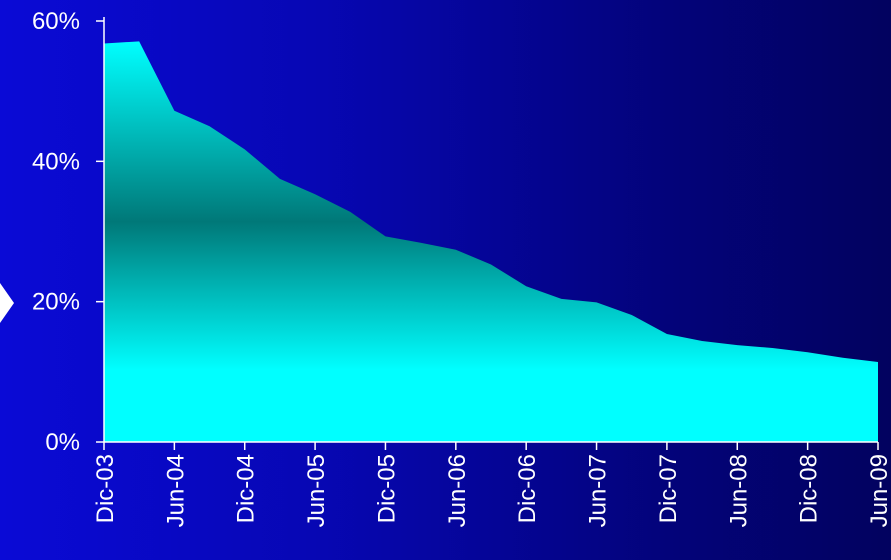  I want to click on x-tick-label: Jun-04, so click(175, 490).